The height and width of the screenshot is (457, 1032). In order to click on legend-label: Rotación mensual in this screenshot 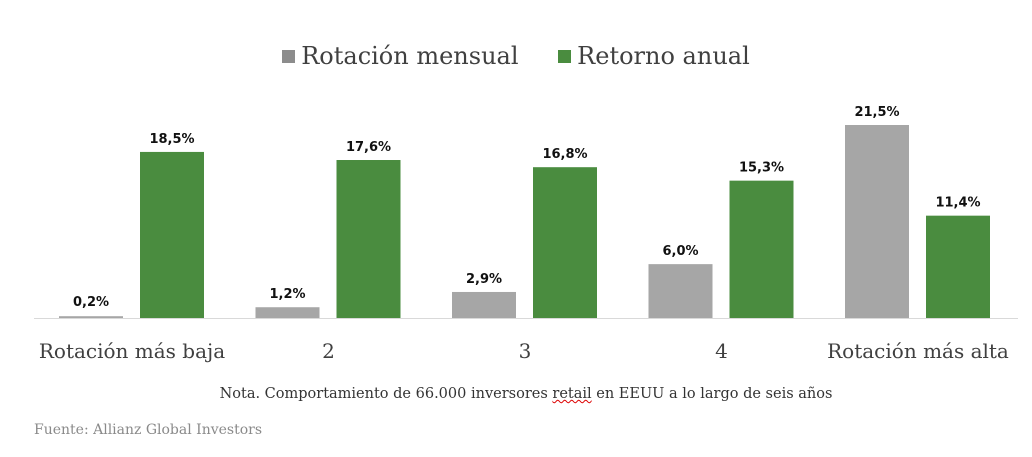, I will do `click(410, 56)`.